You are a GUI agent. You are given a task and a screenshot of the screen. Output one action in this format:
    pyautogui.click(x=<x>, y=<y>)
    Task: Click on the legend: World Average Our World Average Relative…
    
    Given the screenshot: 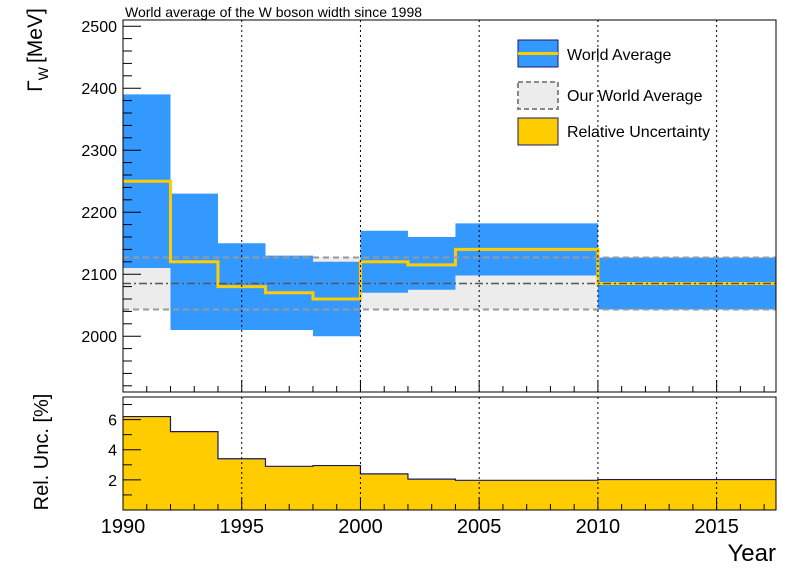 What is the action you would take?
    pyautogui.click(x=613, y=92)
    